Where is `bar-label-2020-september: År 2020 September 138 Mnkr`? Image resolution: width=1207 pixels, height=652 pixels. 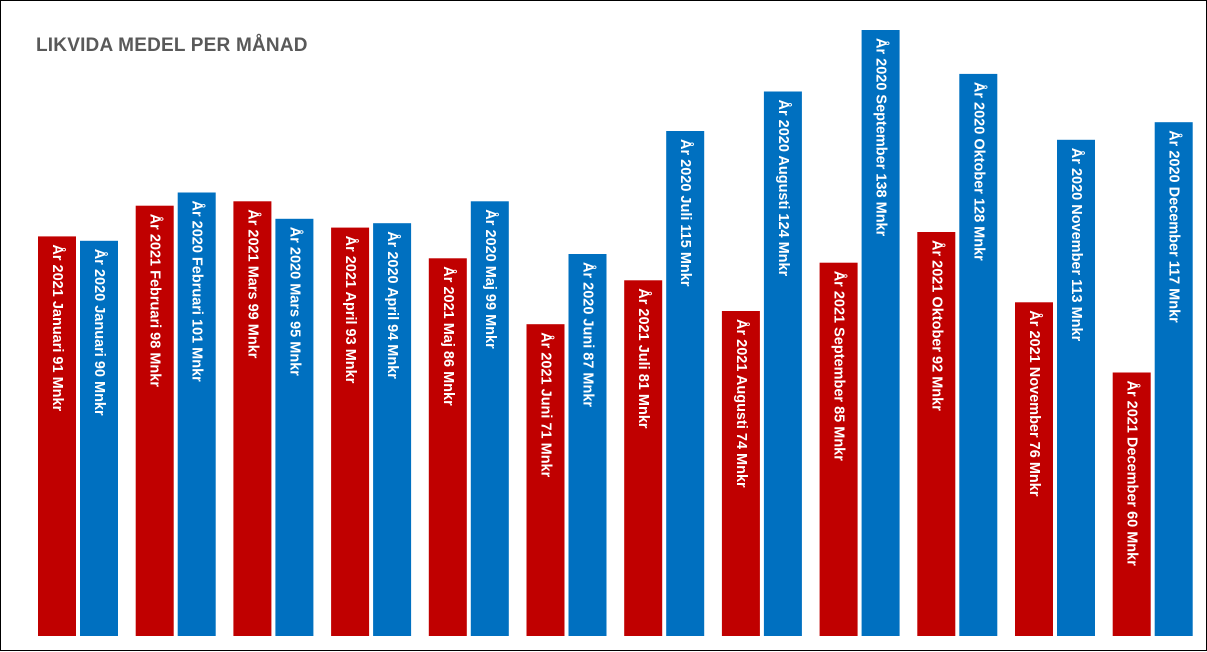 bar-label-2020-september: År 2020 September 138 Mnkr is located at coordinates (881, 137).